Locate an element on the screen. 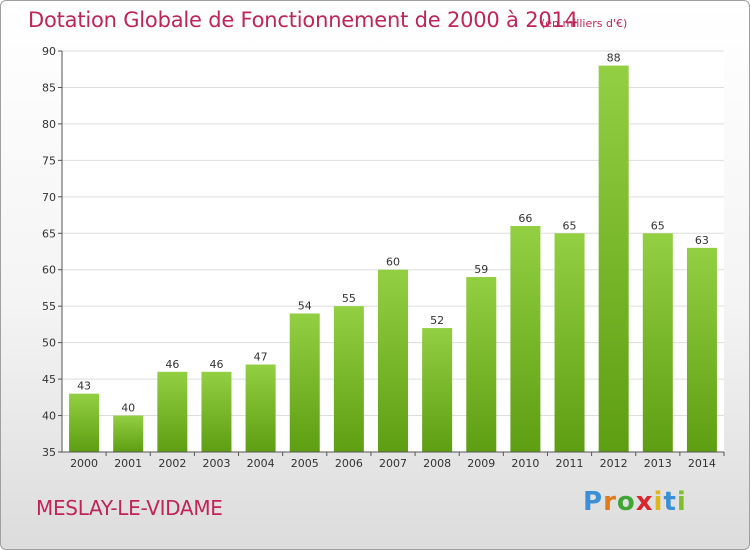 The image size is (750, 550). bar-value-label: 60 is located at coordinates (393, 262).